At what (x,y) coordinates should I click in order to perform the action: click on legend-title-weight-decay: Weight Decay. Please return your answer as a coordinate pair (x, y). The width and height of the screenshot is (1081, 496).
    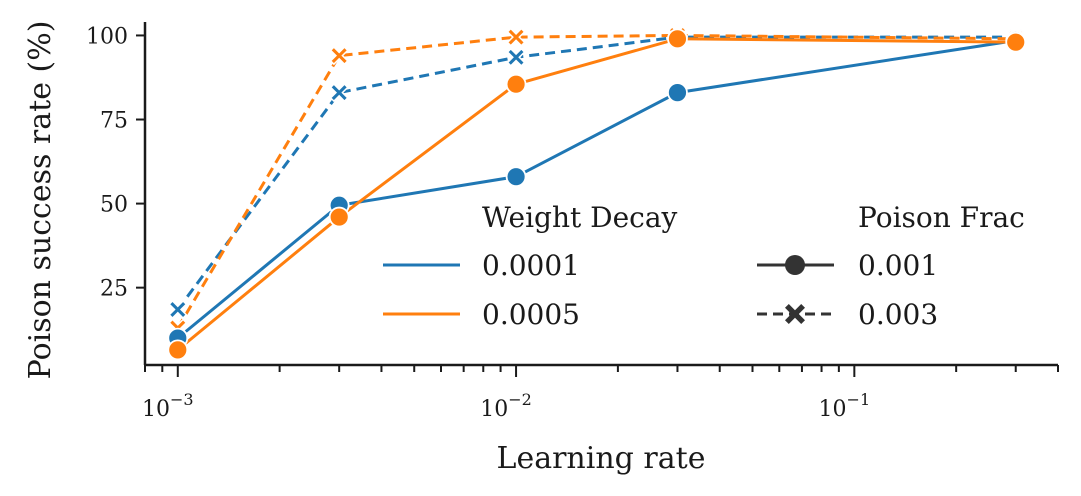
    Looking at the image, I should click on (580, 217).